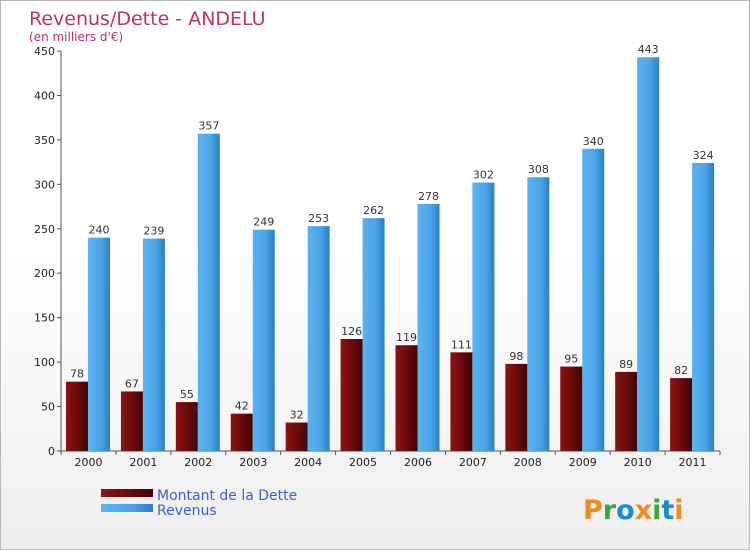 Image resolution: width=750 pixels, height=551 pixels. Describe the element at coordinates (153, 231) in the screenshot. I see `value-label-revenue: 239` at that location.